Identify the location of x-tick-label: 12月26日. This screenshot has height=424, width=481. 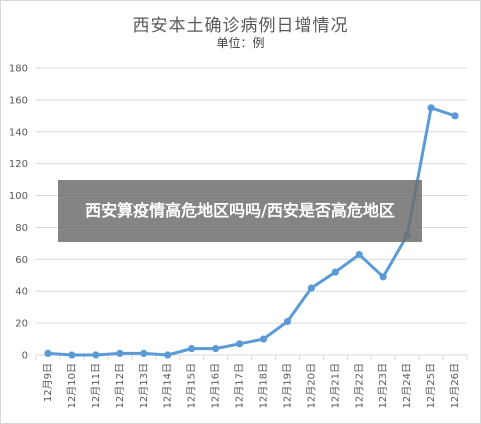
(455, 385).